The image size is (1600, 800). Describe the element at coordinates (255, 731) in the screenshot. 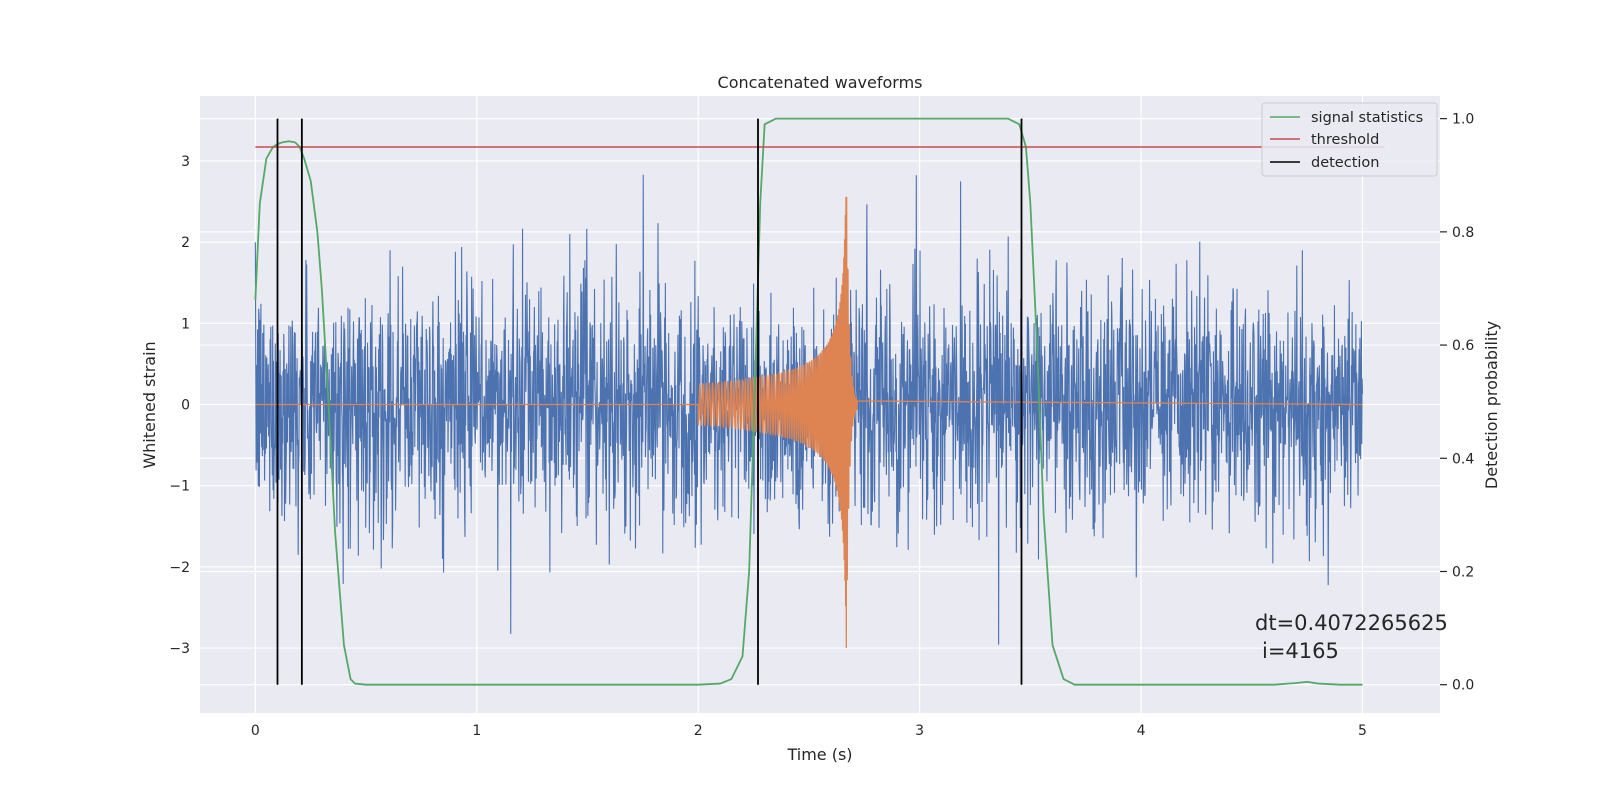

I see `x-tick-label-0: 0` at that location.